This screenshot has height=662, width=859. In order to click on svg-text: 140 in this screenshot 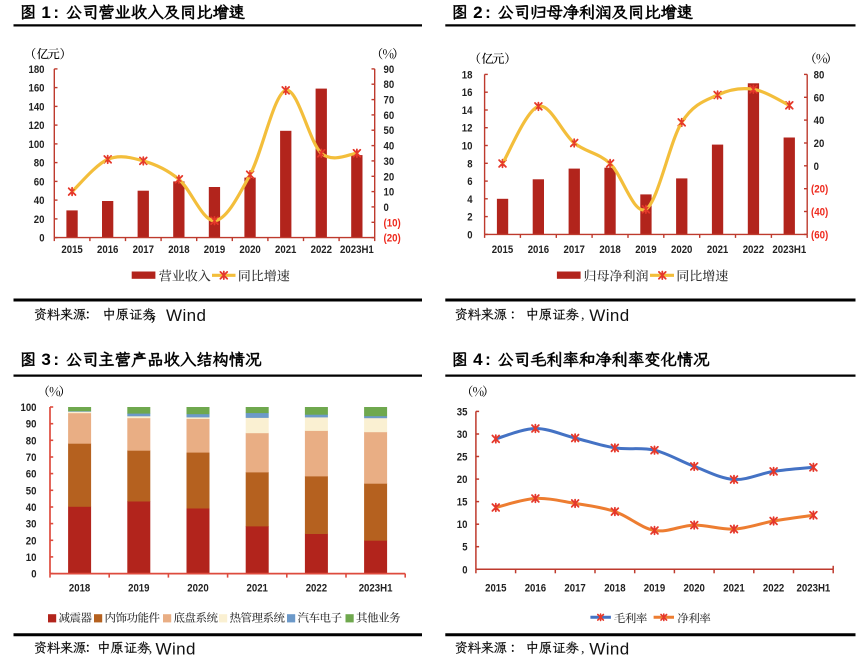, I will do `click(37, 107)`.